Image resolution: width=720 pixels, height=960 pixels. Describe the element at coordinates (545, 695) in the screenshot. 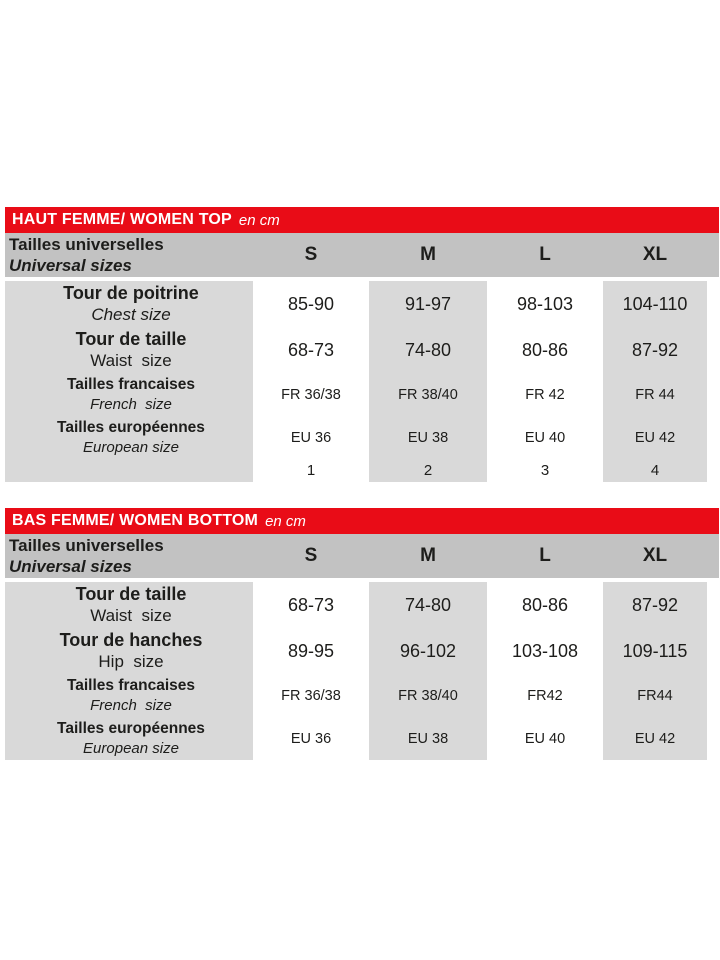

I see `size-value: FR42` at that location.